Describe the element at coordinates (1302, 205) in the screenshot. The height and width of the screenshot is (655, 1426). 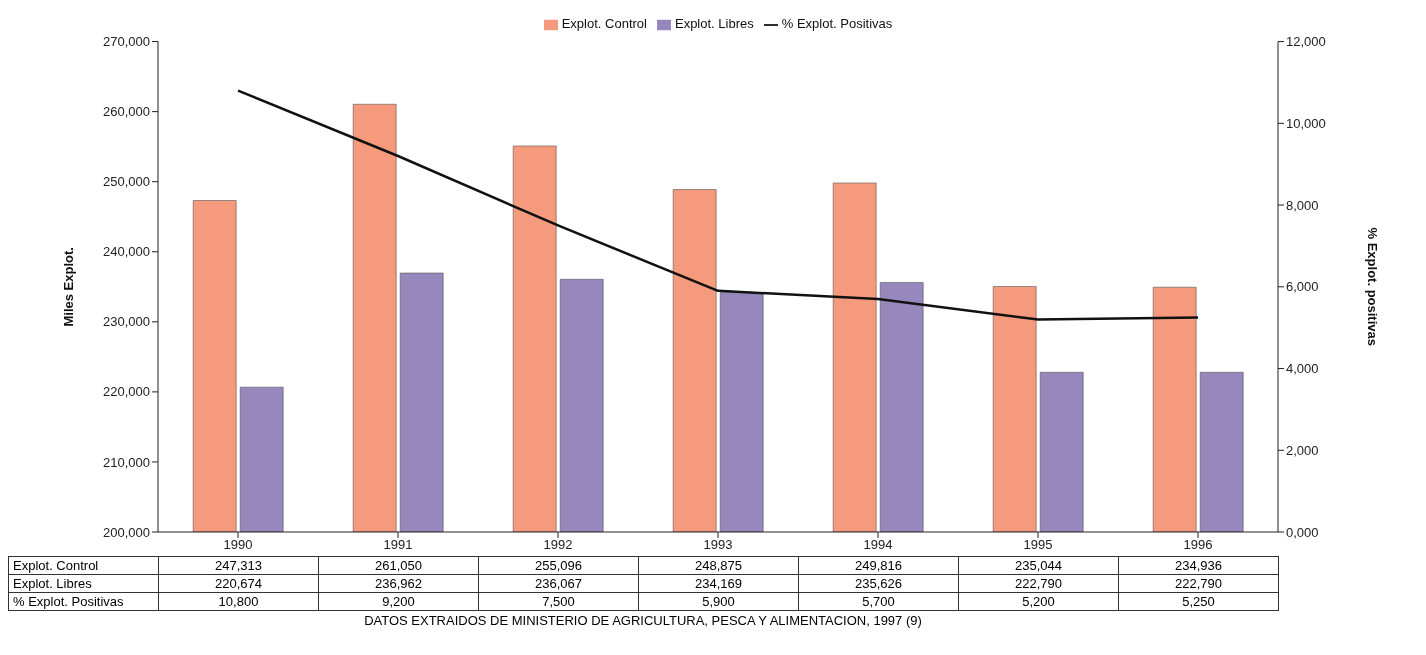
I see `y2-tick-label: 8,000` at that location.